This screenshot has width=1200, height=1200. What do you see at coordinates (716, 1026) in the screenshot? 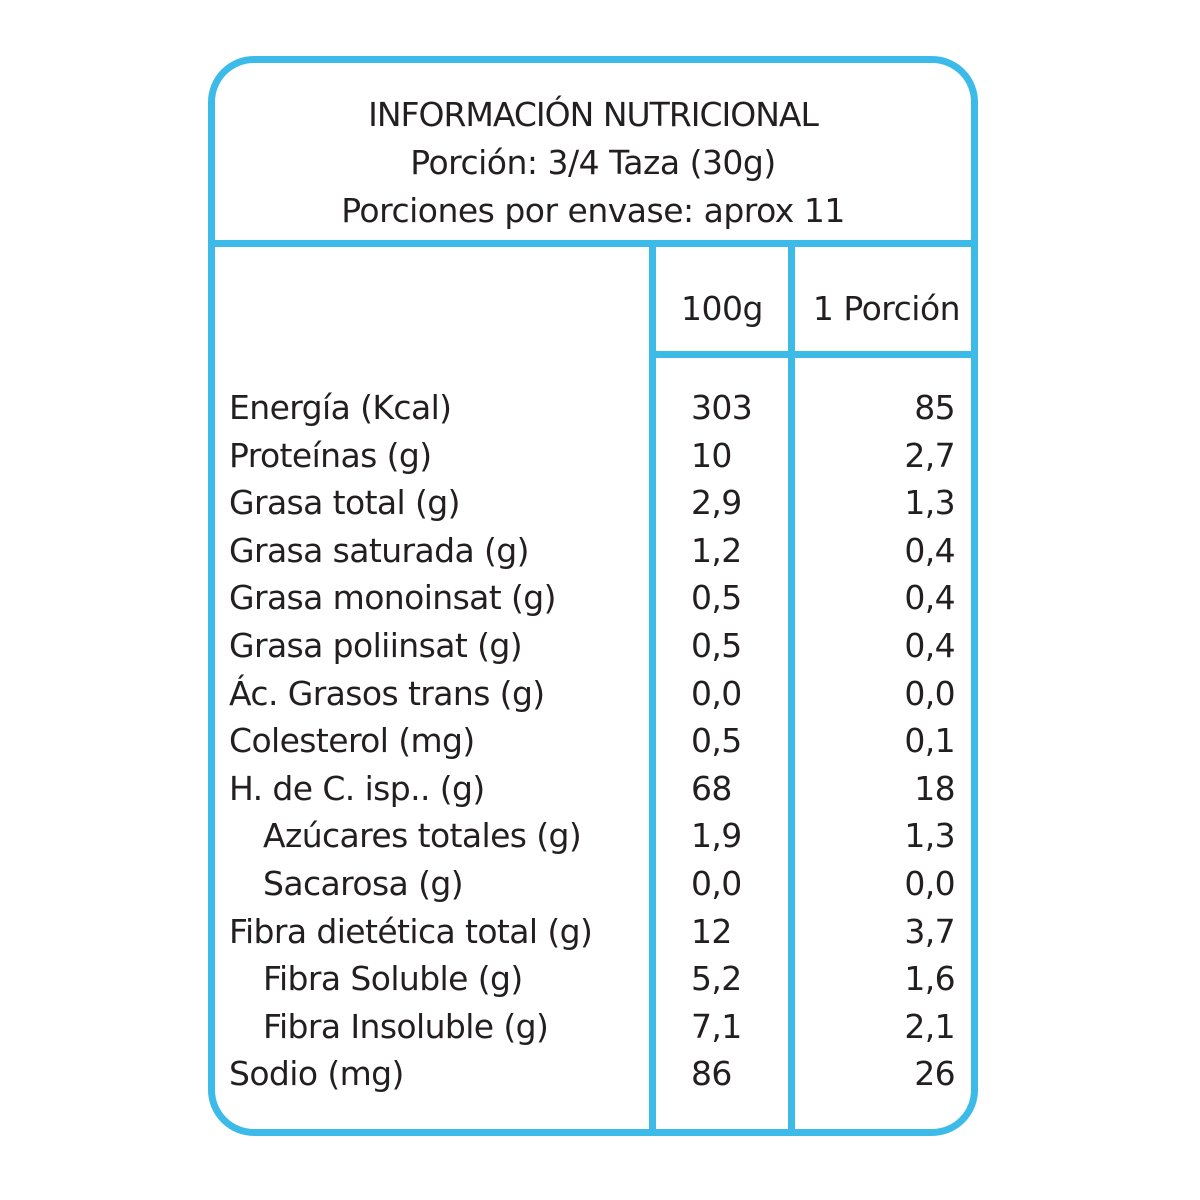
I see `value-per-100g: 7,1` at bounding box center [716, 1026].